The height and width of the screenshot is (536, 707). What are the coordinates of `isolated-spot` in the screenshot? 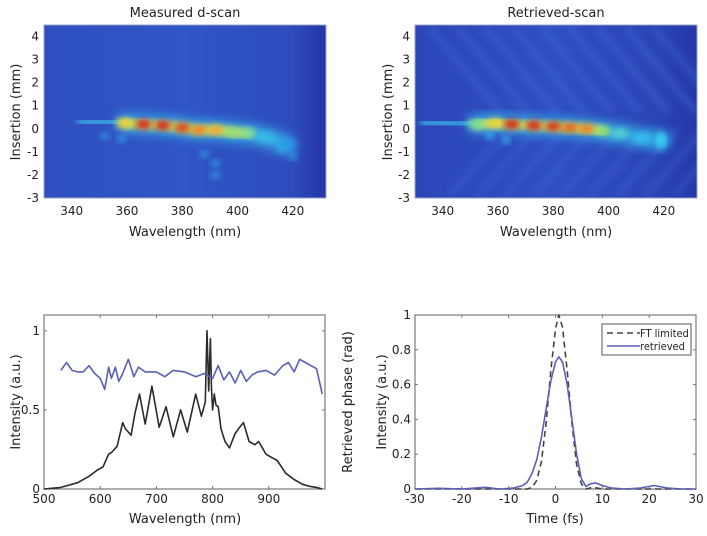 It's located at (661, 140).